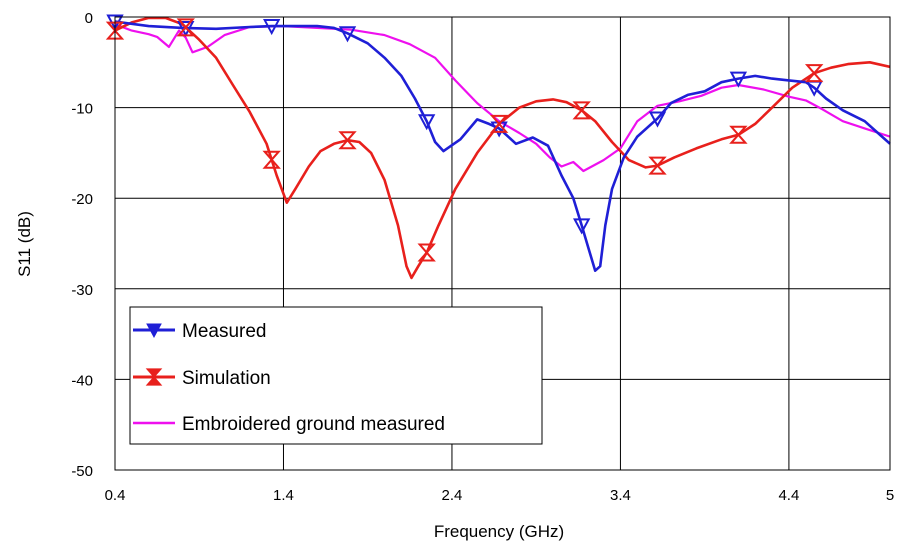 This screenshot has width=898, height=547. What do you see at coordinates (82, 199) in the screenshot?
I see `y-tick-label: -20` at bounding box center [82, 199].